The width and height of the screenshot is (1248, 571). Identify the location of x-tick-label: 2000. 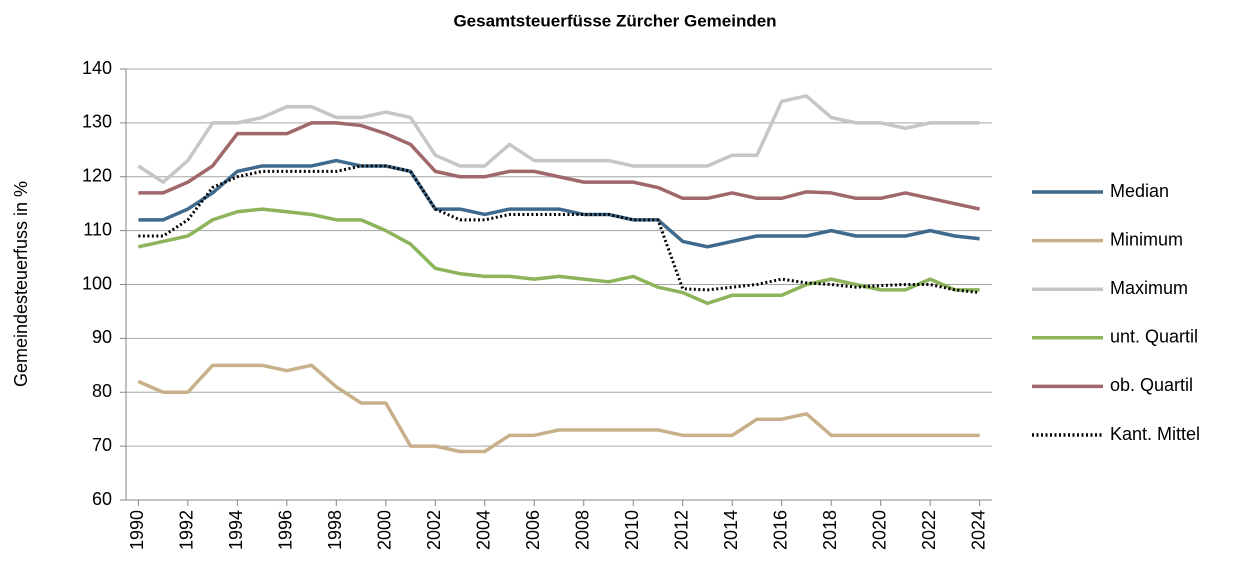
(385, 530).